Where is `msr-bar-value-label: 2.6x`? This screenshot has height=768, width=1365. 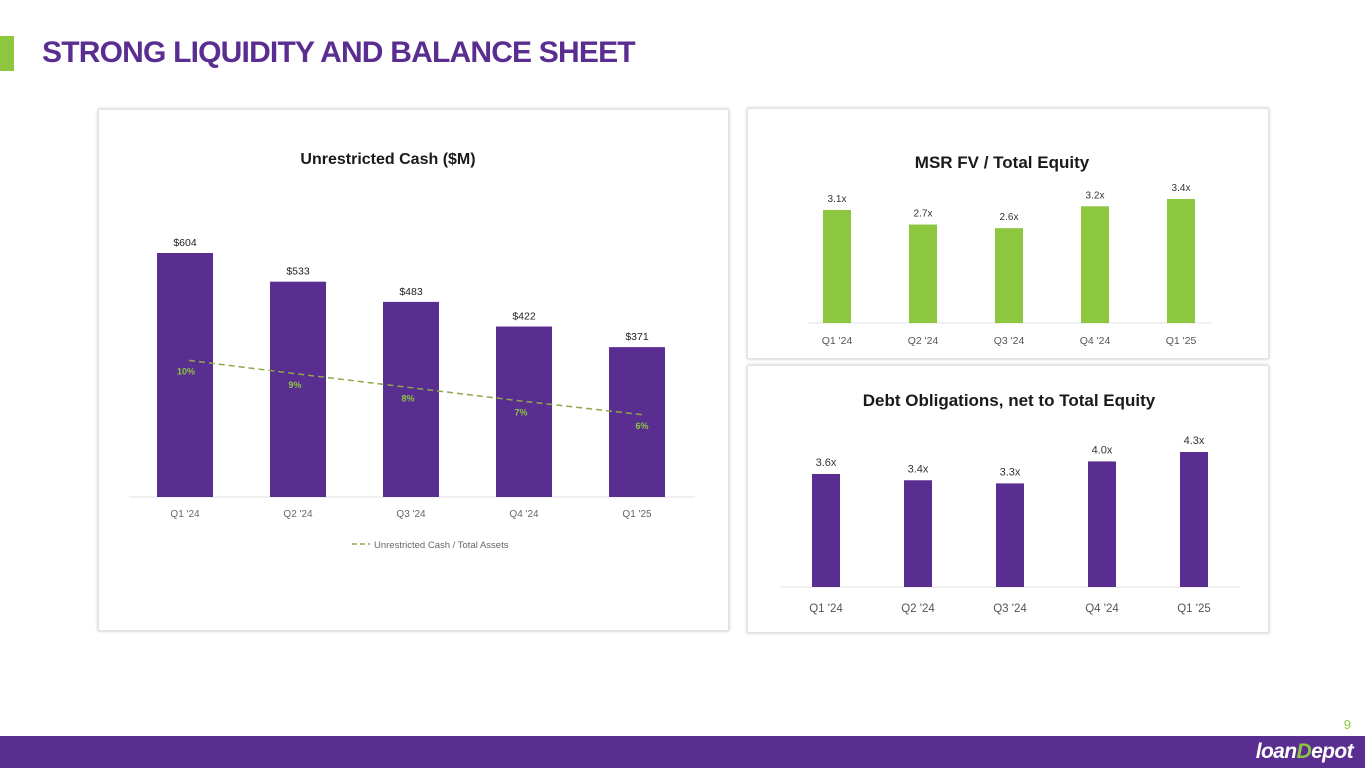 msr-bar-value-label: 2.6x is located at coordinates (1009, 217).